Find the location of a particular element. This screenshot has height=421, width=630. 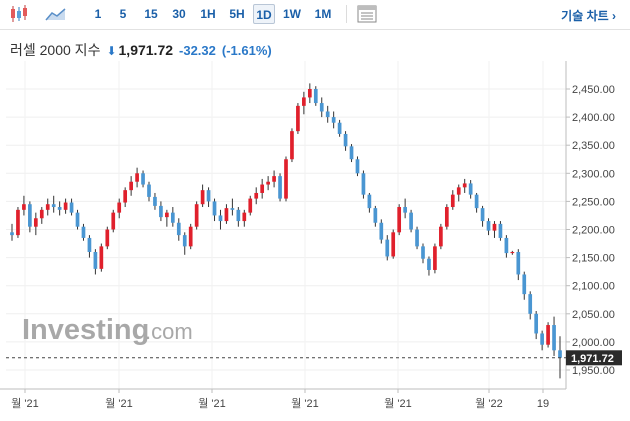

y-tick-label: 2,050.00 is located at coordinates (593, 315).